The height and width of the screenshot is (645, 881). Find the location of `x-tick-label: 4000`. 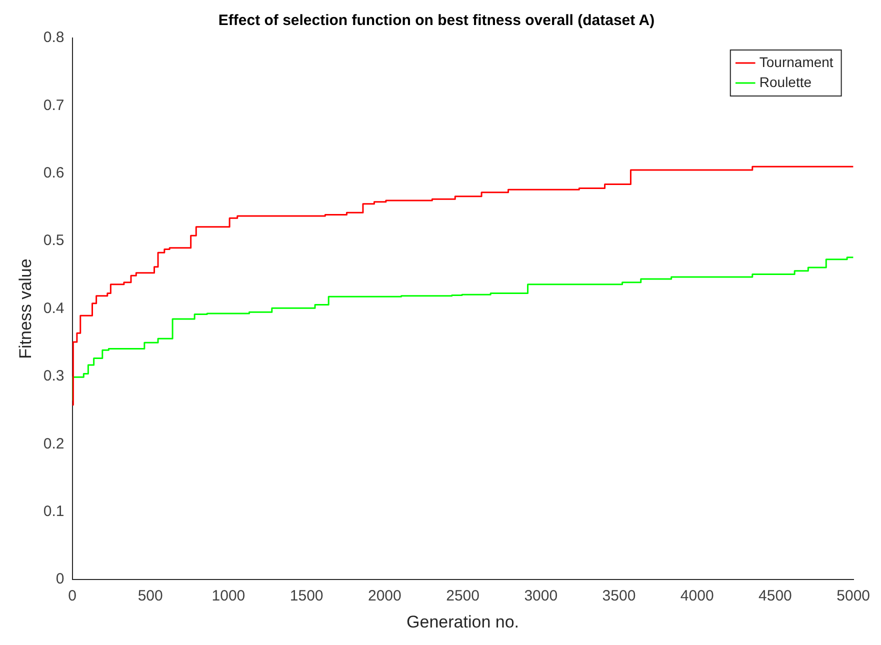

x-tick-label: 4000 is located at coordinates (697, 596).